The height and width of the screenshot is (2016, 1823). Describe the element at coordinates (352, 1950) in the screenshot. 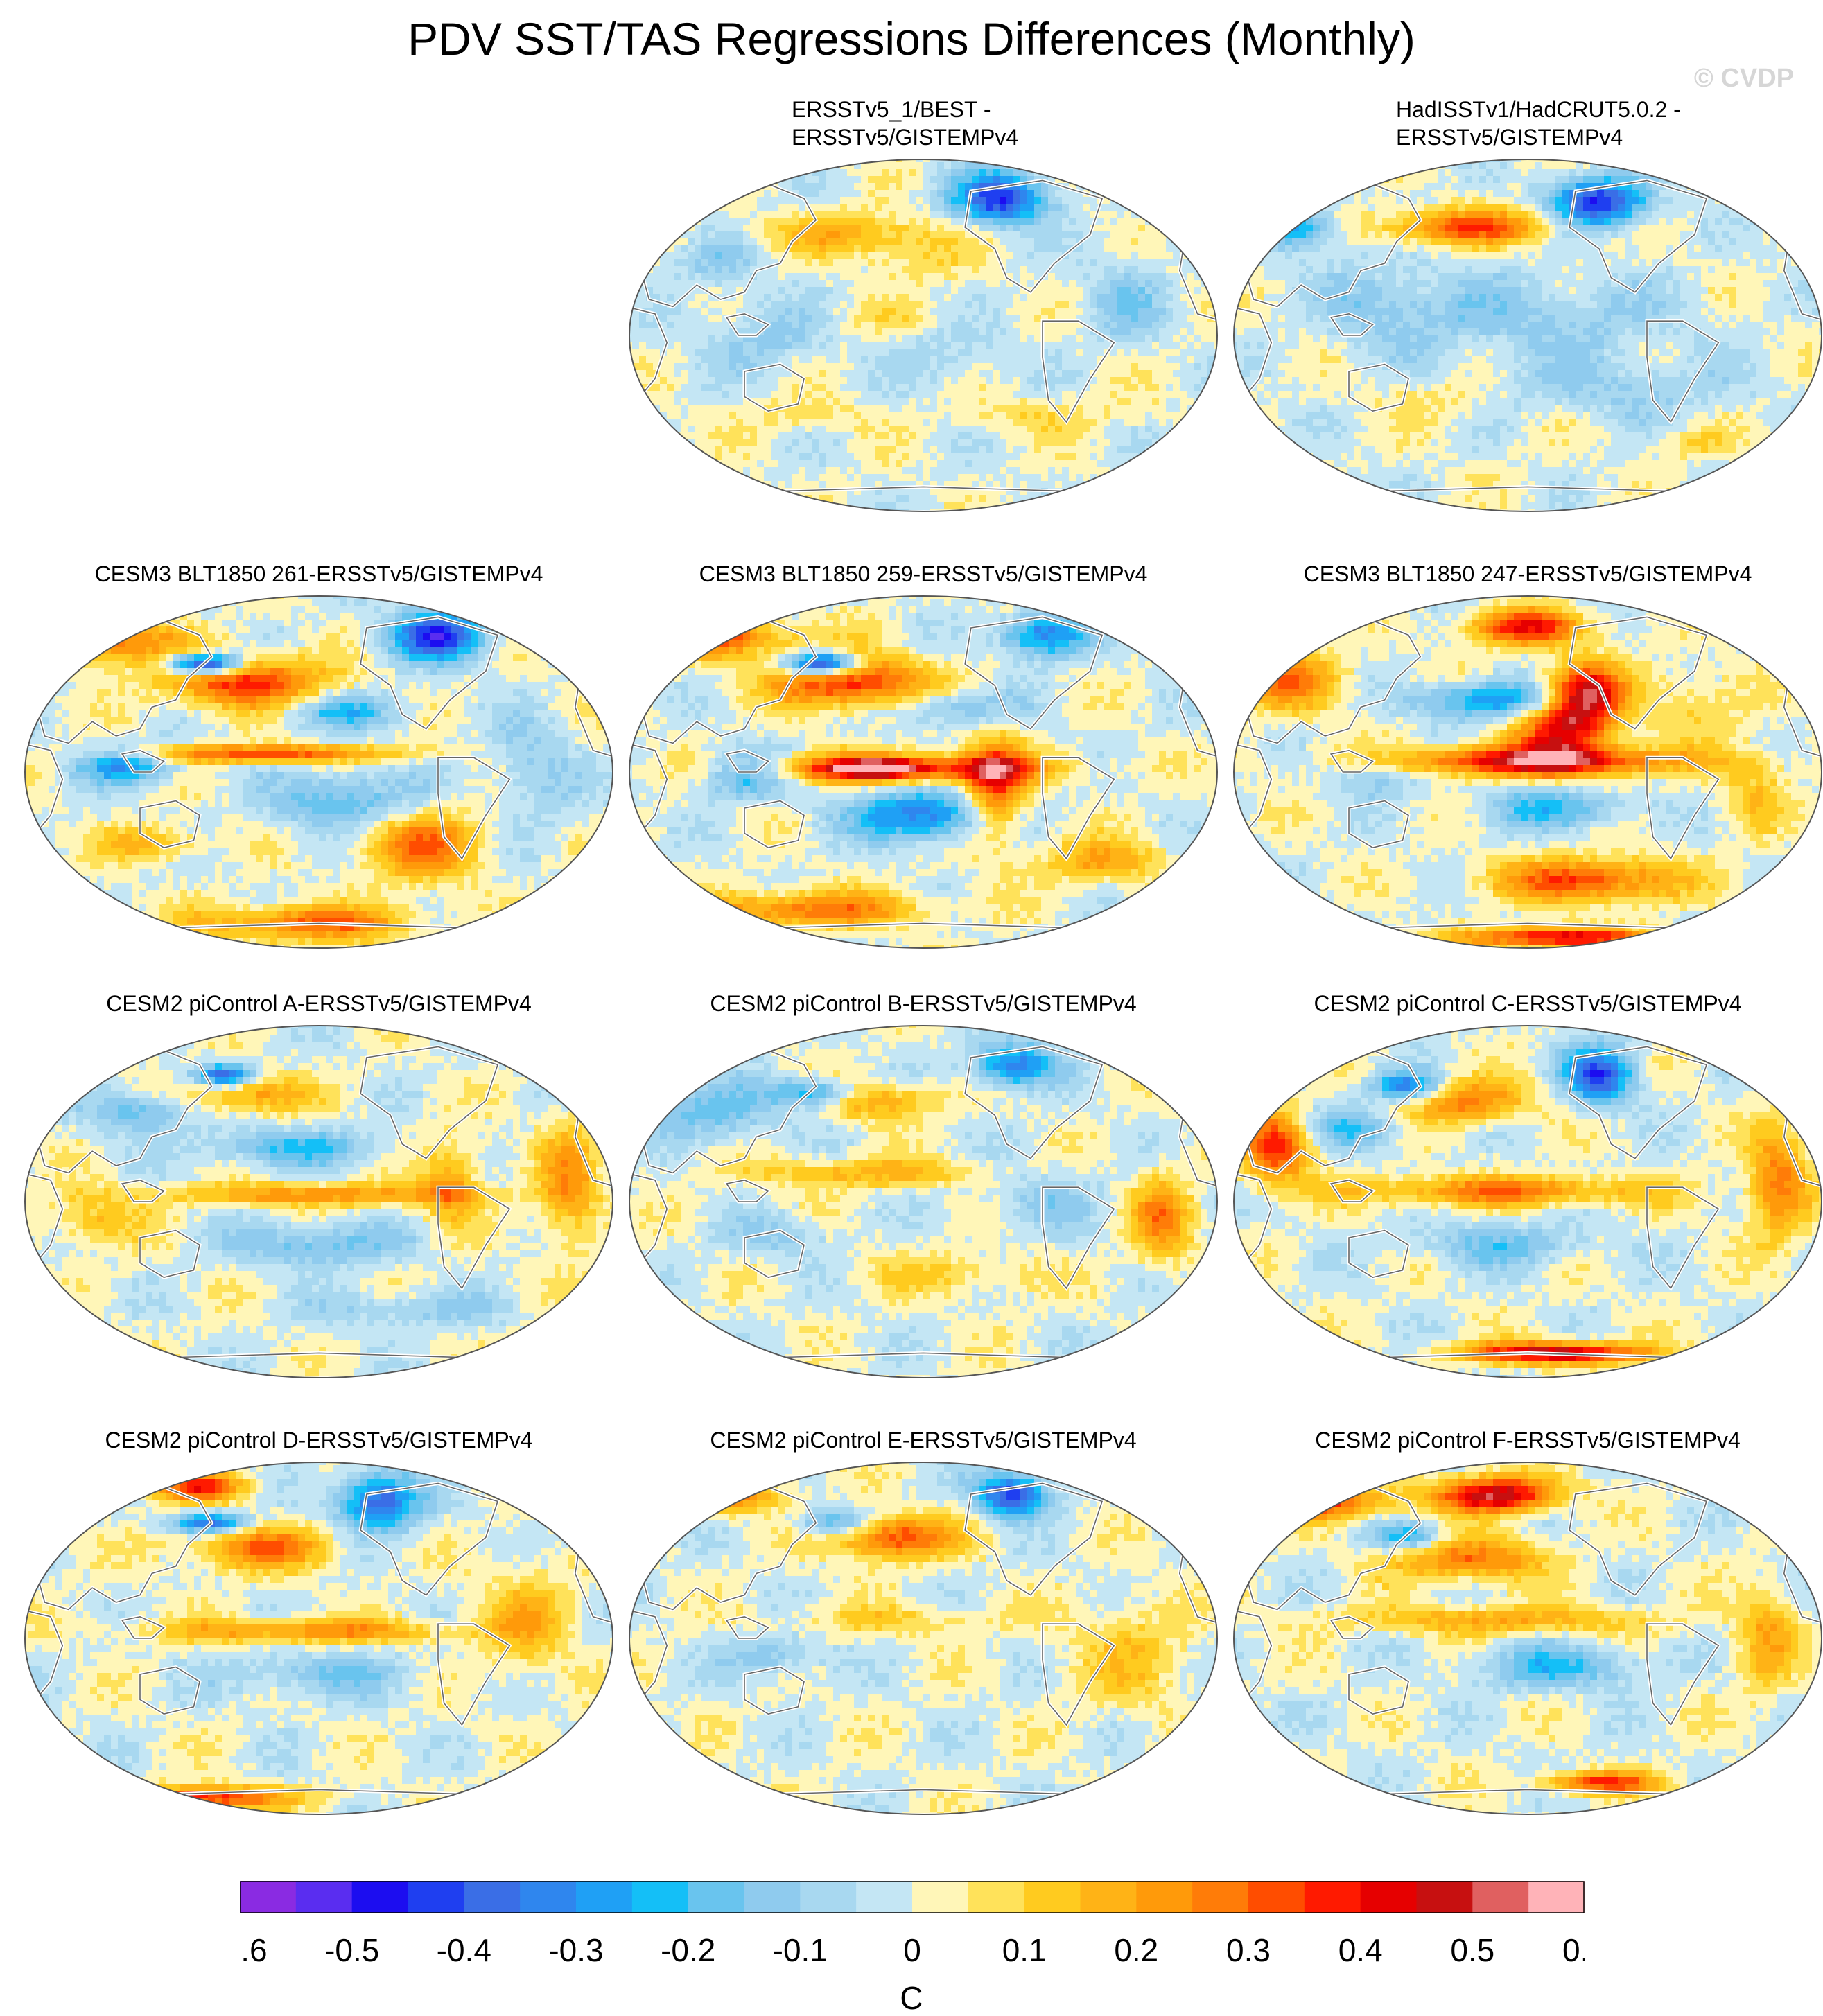

I see `colorbar-tick-label: -0.5` at that location.